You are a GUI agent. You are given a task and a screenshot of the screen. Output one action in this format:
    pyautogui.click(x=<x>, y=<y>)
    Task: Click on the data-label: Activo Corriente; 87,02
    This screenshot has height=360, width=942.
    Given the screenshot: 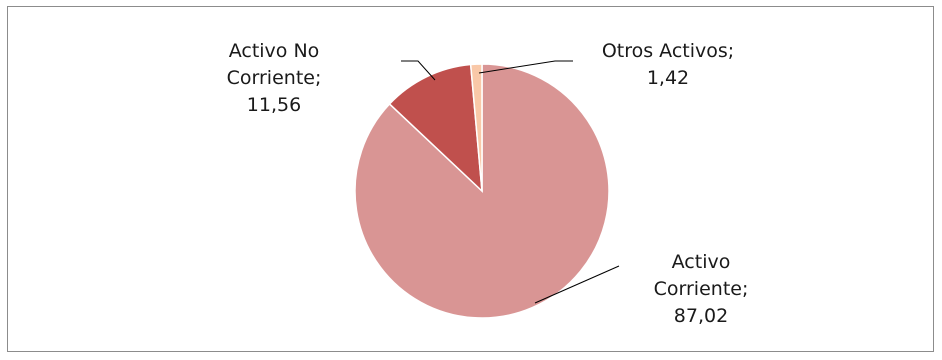 What is the action you would take?
    pyautogui.click(x=701, y=289)
    